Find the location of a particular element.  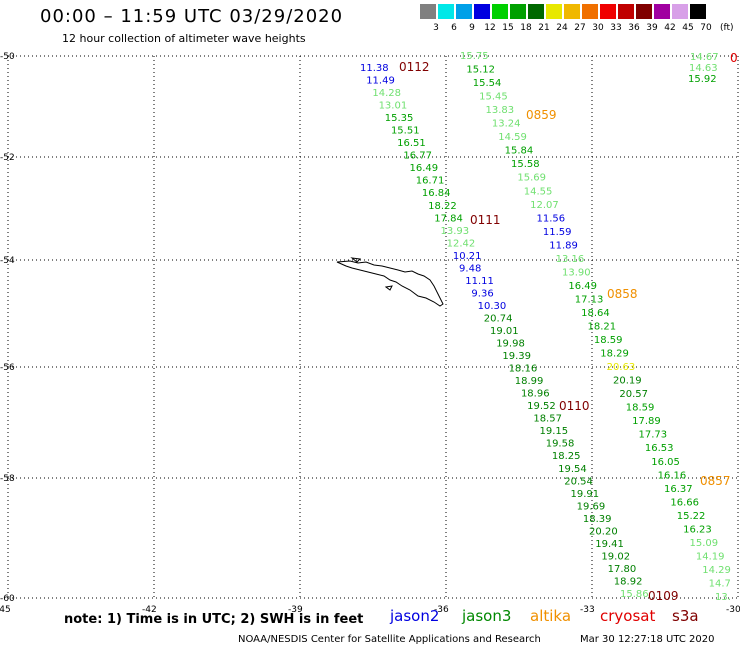

wave-height-label: 13.24 is located at coordinates (506, 124).